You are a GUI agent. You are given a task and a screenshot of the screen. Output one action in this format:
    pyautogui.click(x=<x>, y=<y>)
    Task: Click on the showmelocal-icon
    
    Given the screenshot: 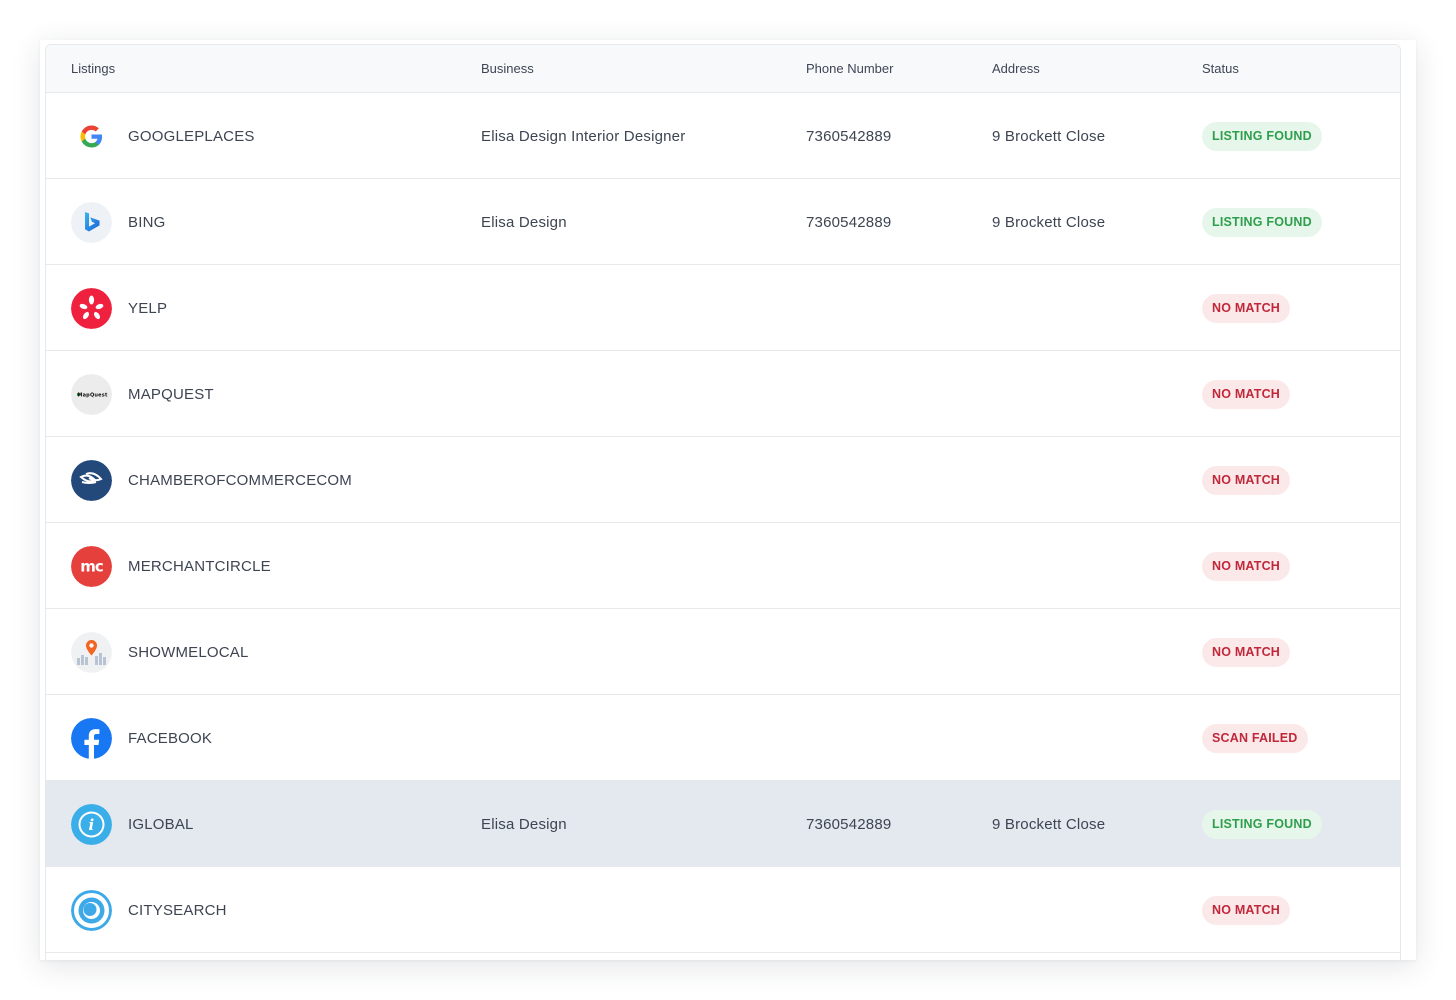 What is the action you would take?
    pyautogui.click(x=91, y=652)
    